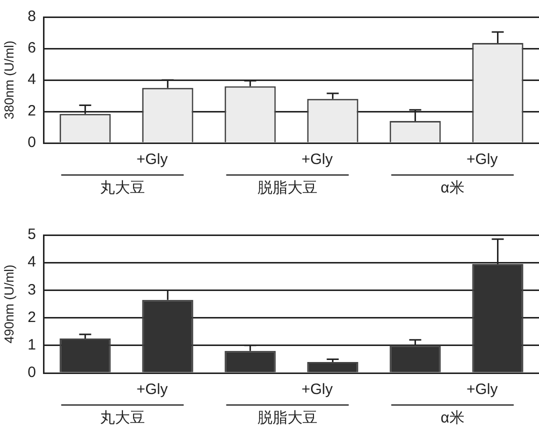  I want to click on y-tick-label: 1, so click(32, 345).